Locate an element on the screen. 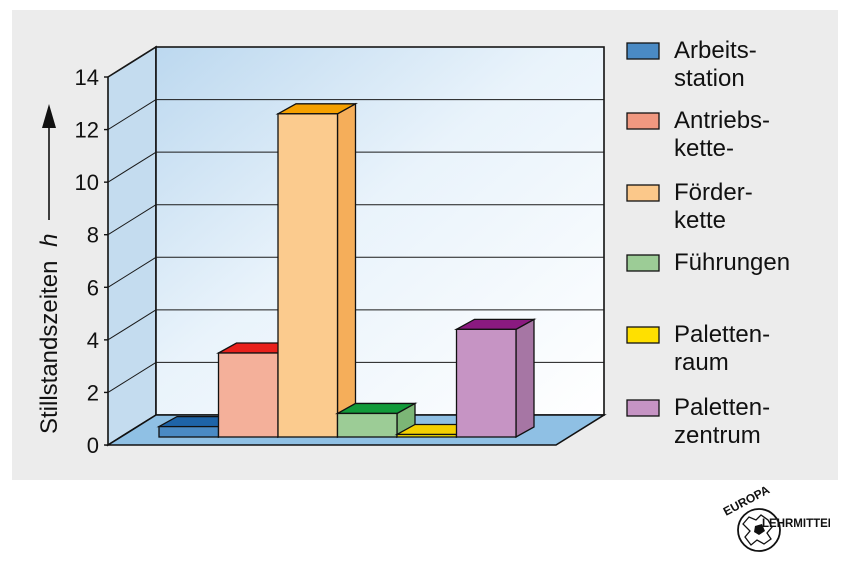  legend-label-line2: station is located at coordinates (709, 78).